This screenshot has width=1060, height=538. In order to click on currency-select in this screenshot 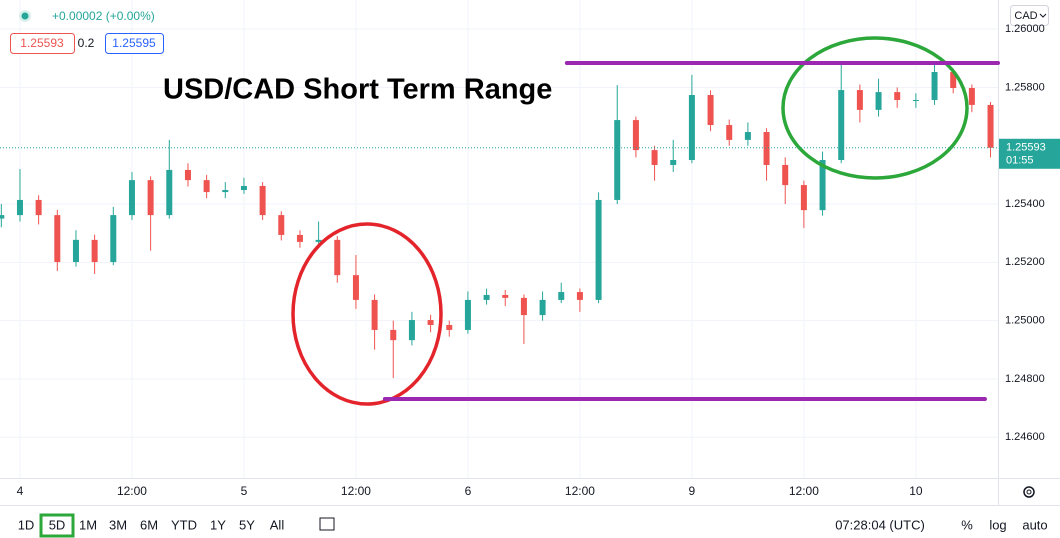, I will do `click(1029, 15)`.